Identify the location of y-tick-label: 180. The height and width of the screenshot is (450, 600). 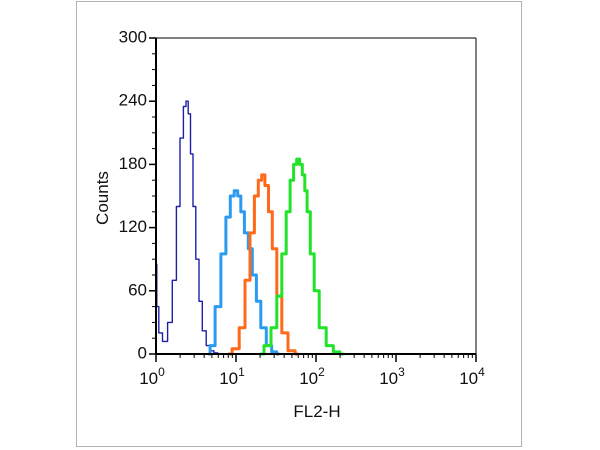
(133, 163).